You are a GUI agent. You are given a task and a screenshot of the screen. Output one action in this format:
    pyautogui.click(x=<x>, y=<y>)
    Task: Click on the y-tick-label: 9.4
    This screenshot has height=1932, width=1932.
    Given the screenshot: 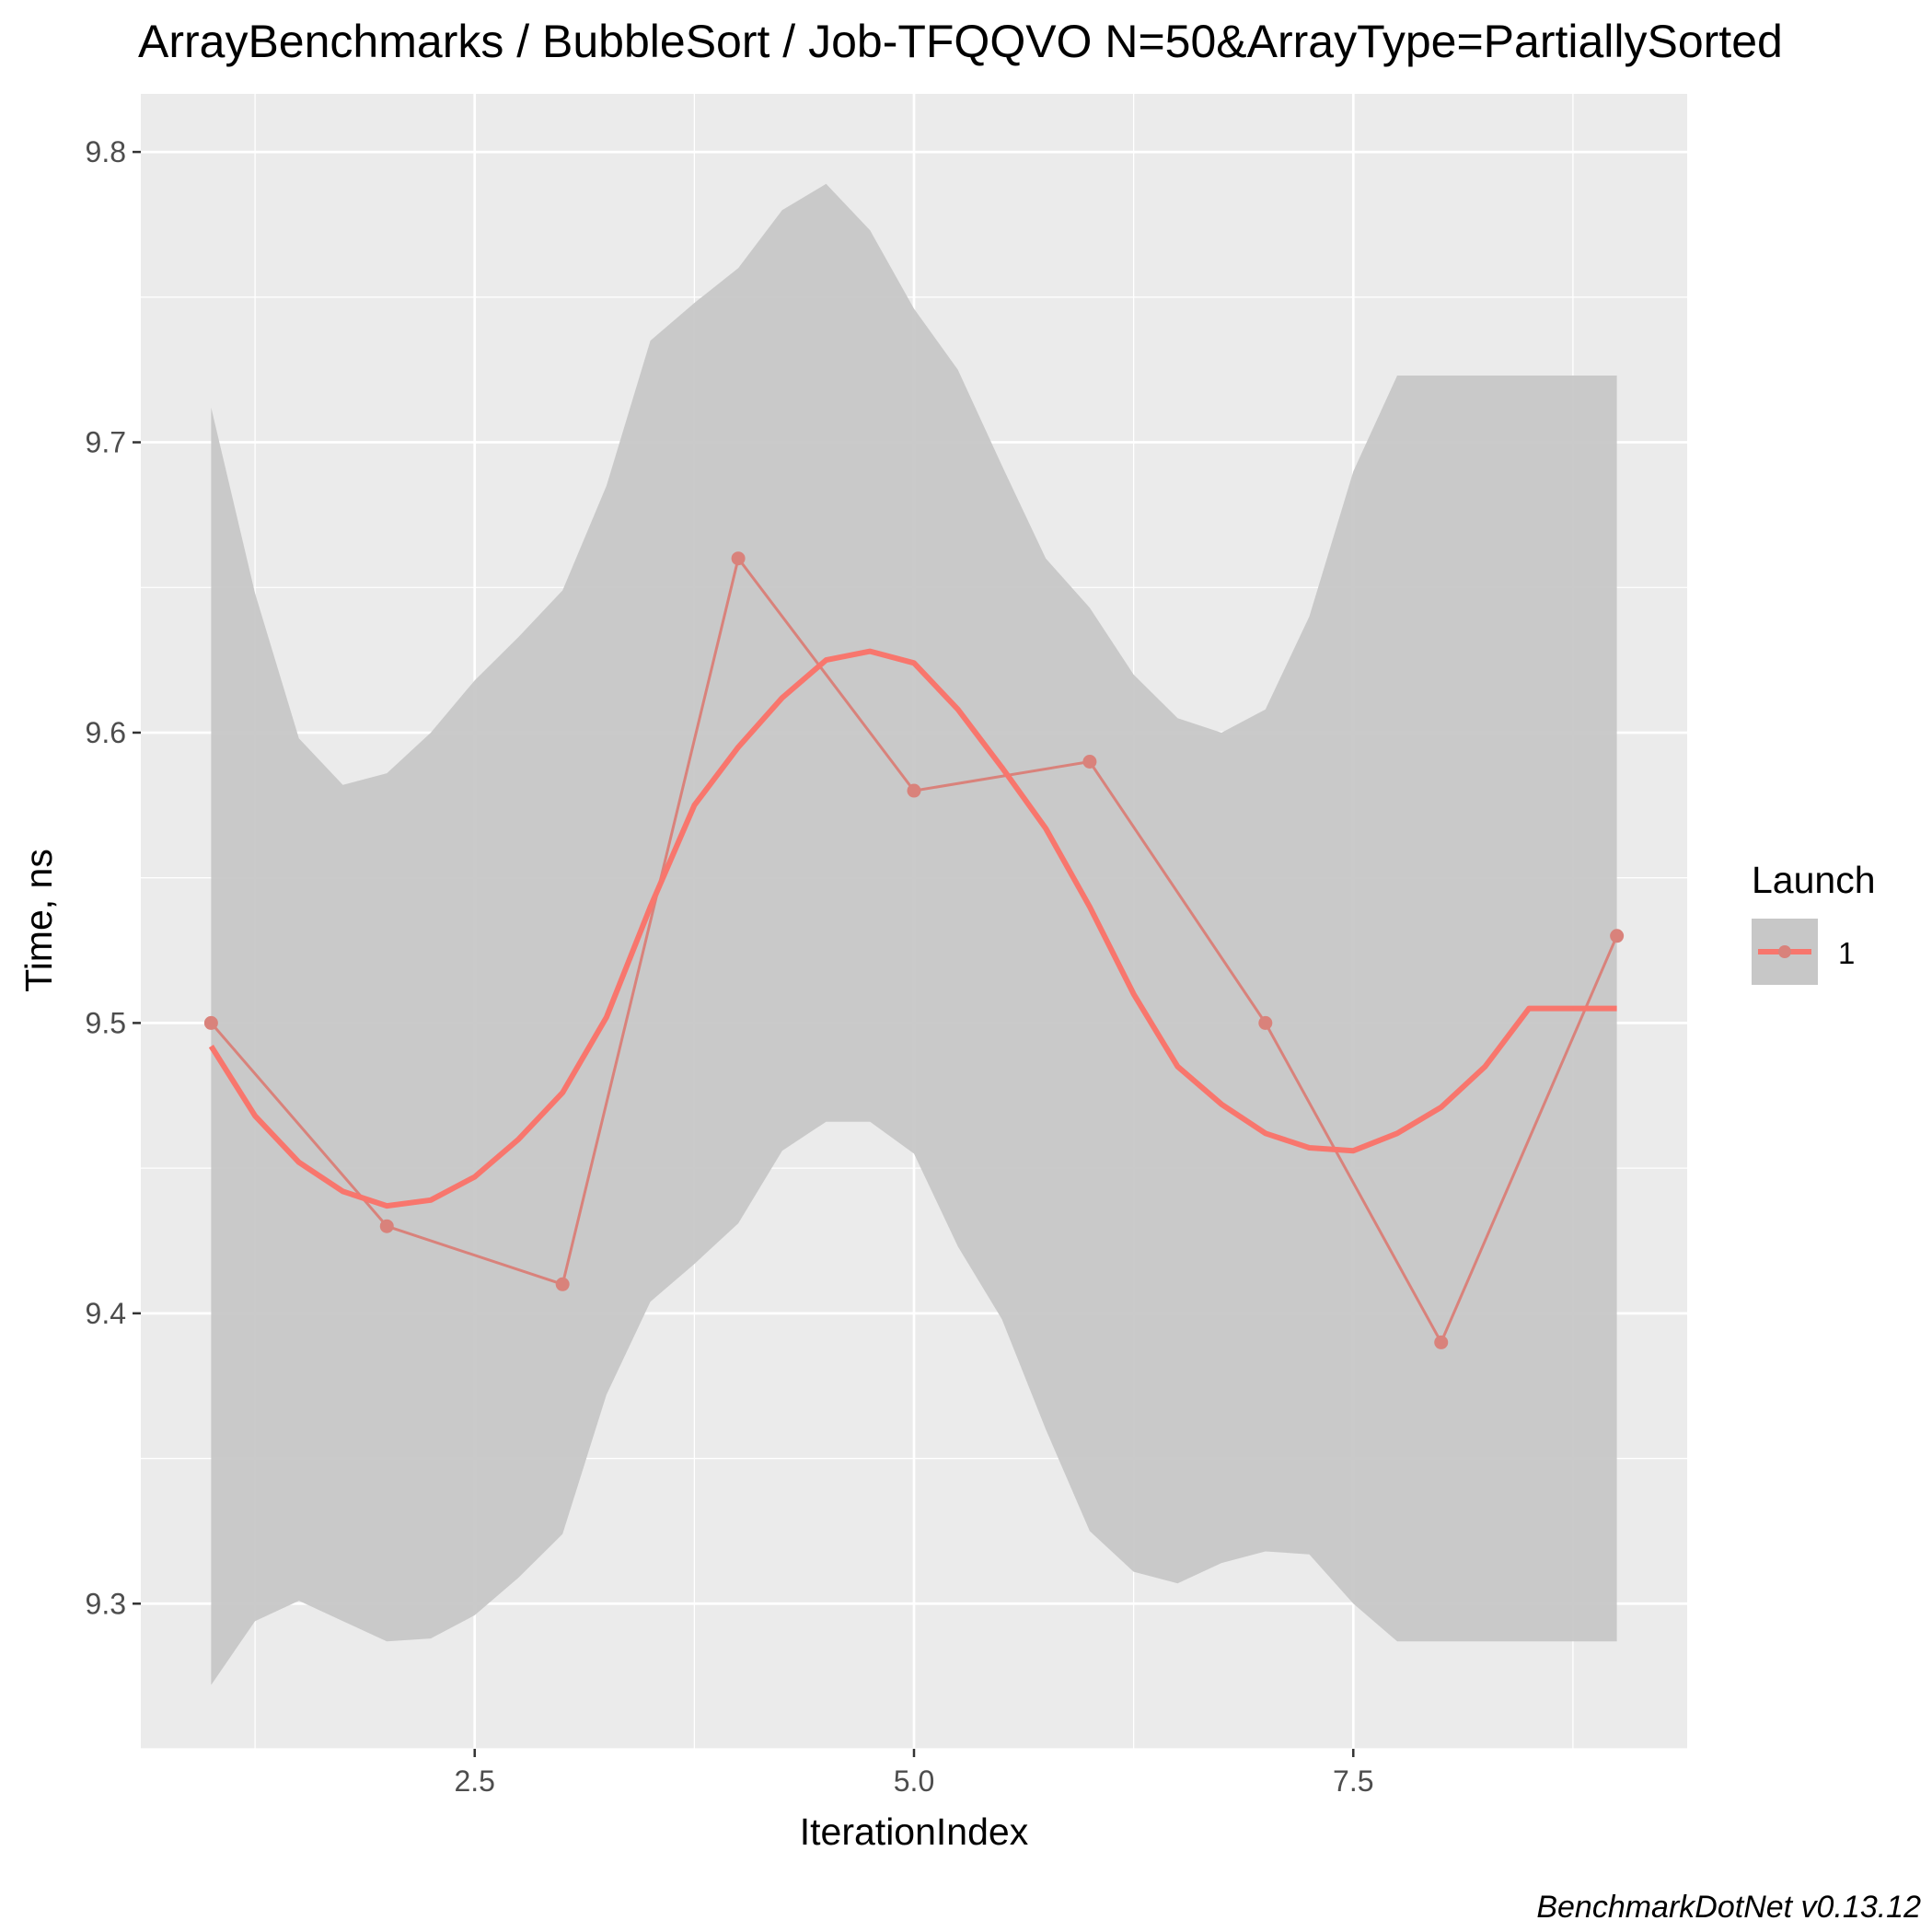 What is the action you would take?
    pyautogui.click(x=106, y=1313)
    